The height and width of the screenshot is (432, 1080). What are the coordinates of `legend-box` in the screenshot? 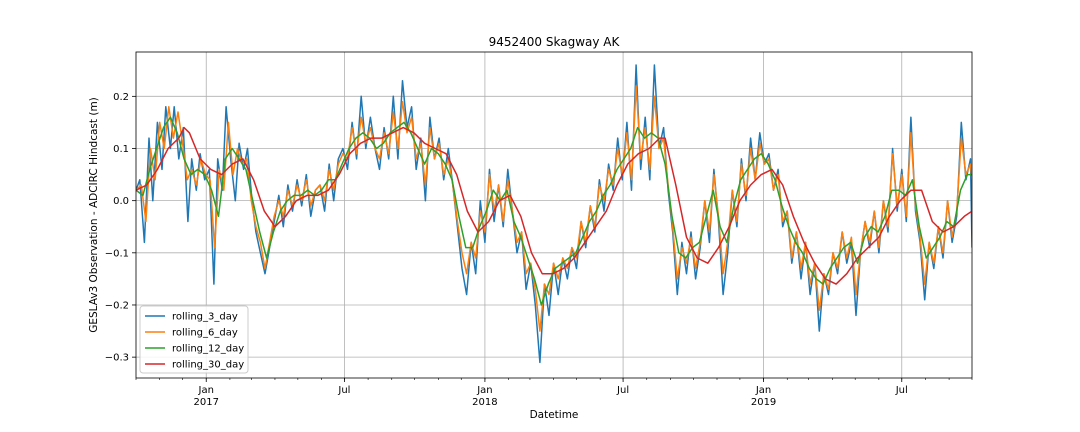 It's located at (194, 339).